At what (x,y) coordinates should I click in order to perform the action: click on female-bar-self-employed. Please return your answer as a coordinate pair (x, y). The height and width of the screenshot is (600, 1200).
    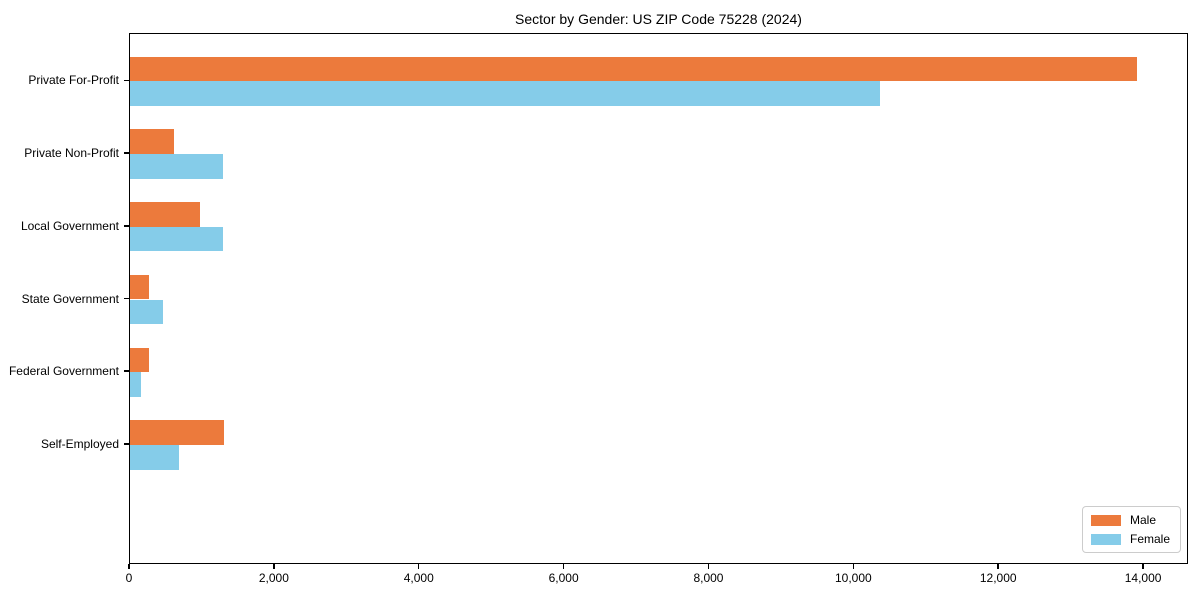
    Looking at the image, I should click on (155, 457).